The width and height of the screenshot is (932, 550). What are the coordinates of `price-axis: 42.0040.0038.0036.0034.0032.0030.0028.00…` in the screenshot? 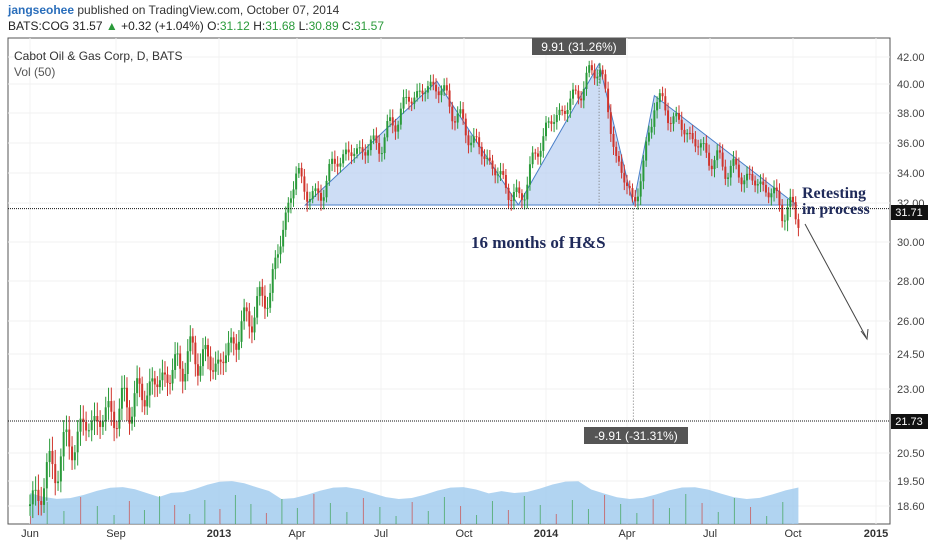 It's located at (911, 282).